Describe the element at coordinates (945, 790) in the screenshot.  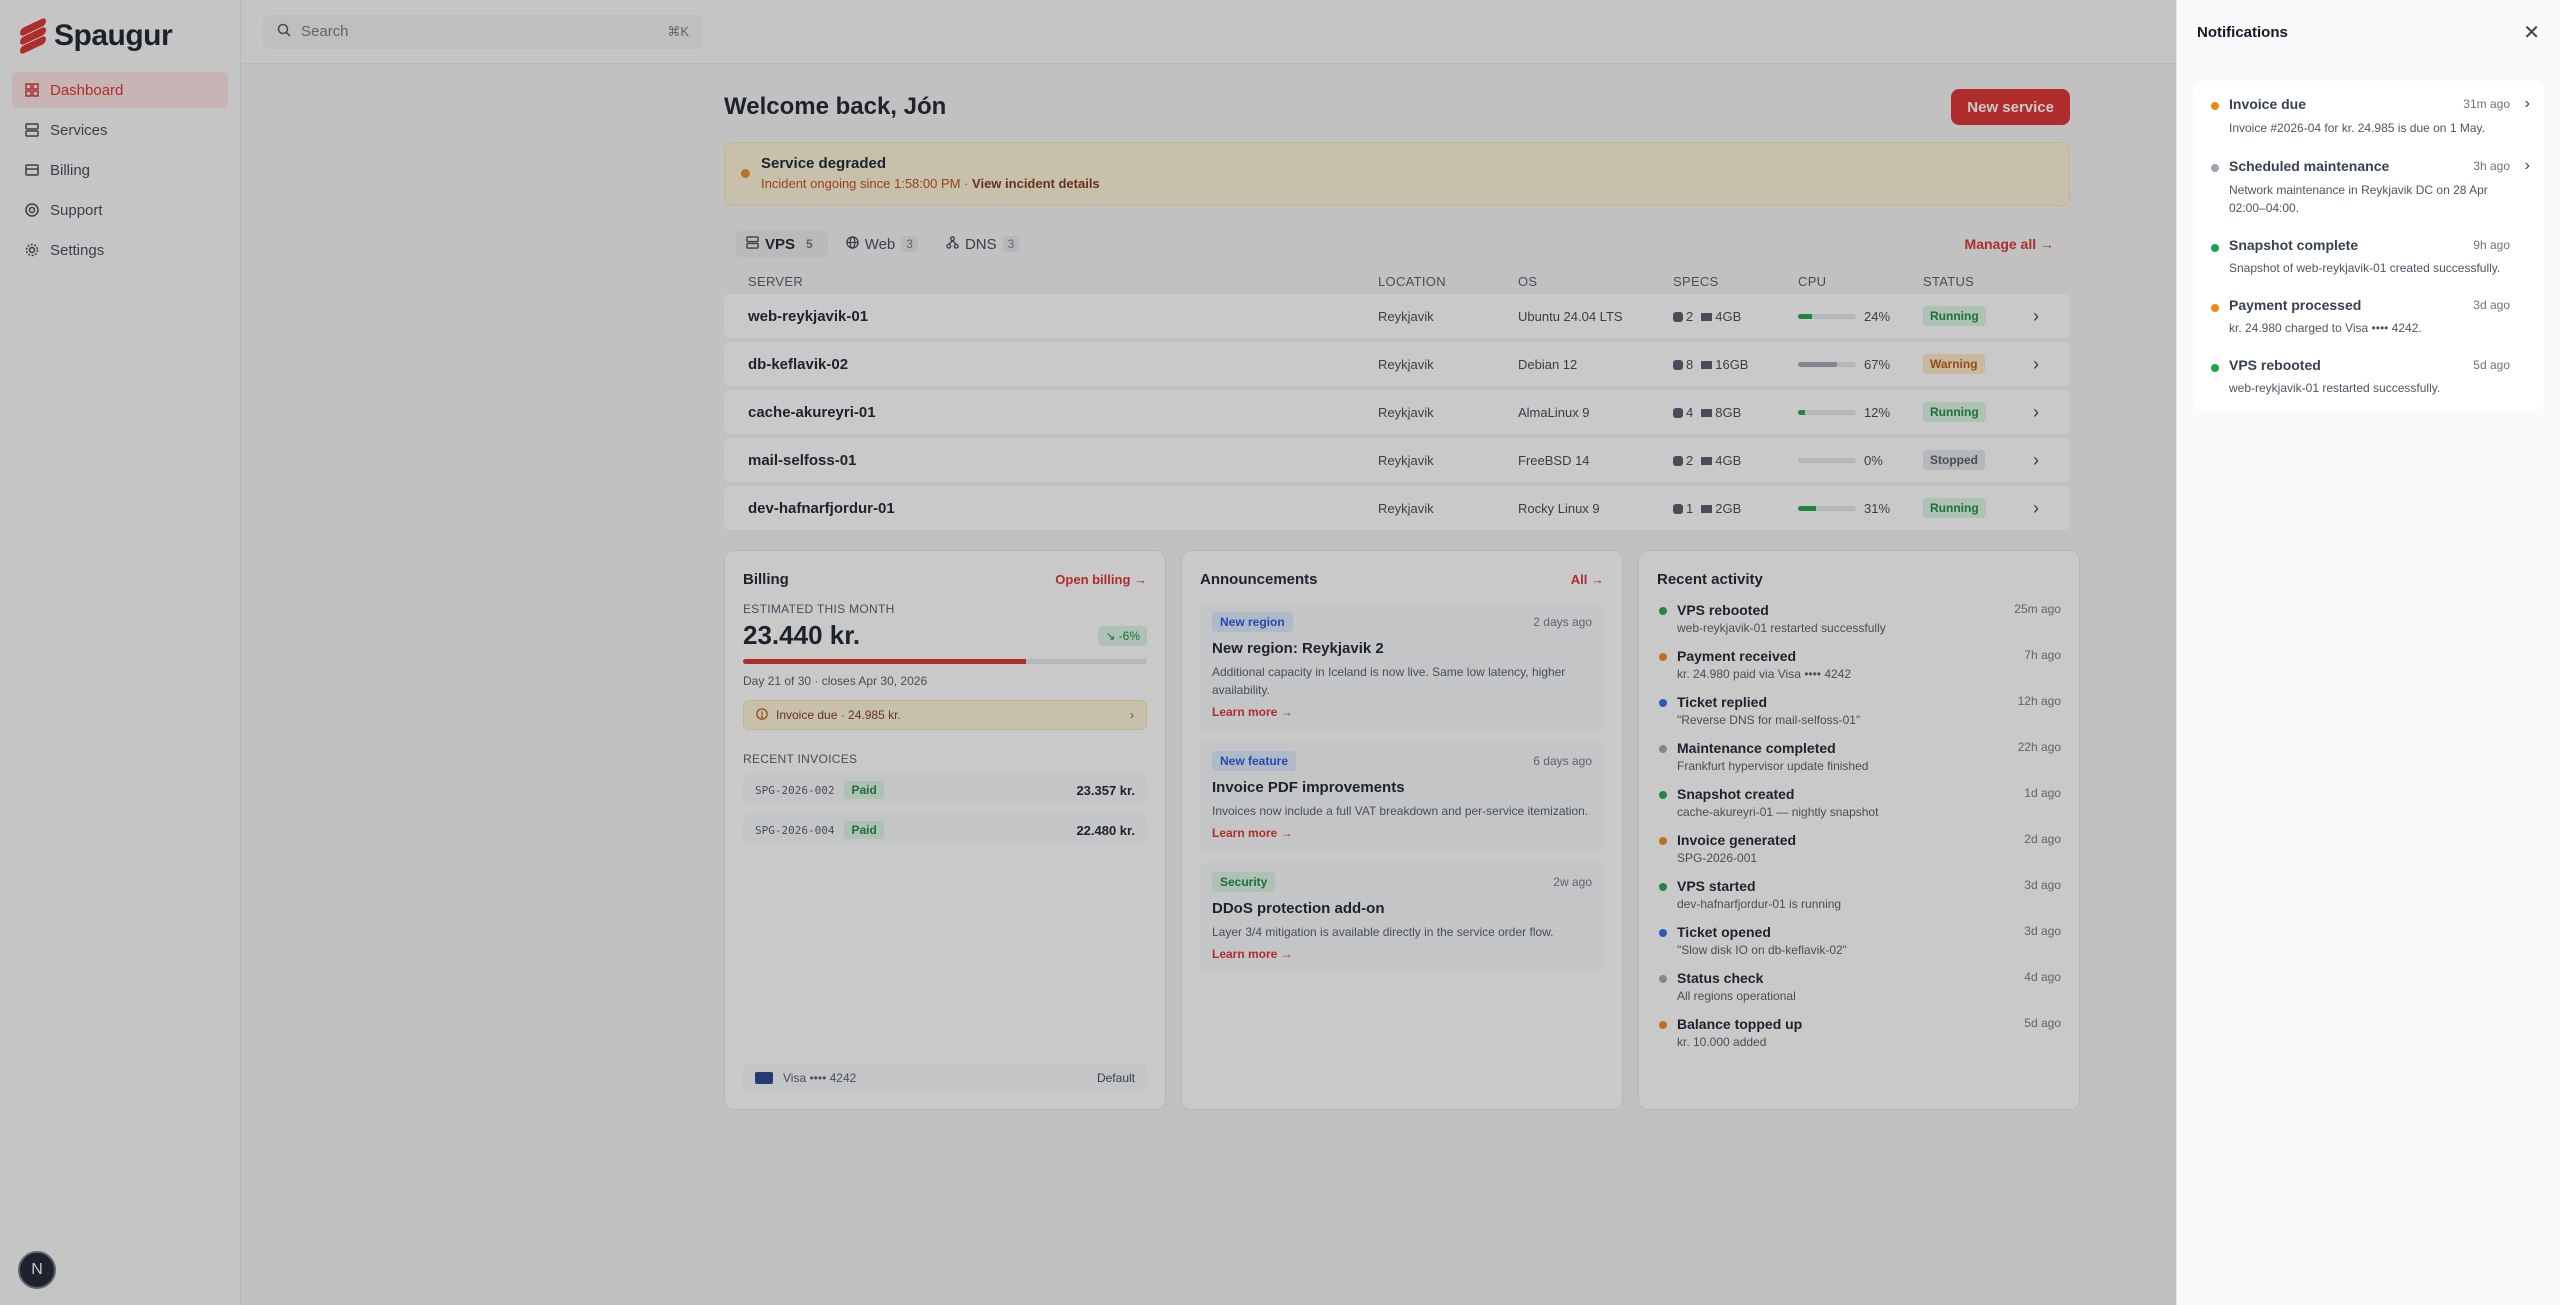
I see `invoice-row: SPG-2026-002 Paid 23.357 kr.` at that location.